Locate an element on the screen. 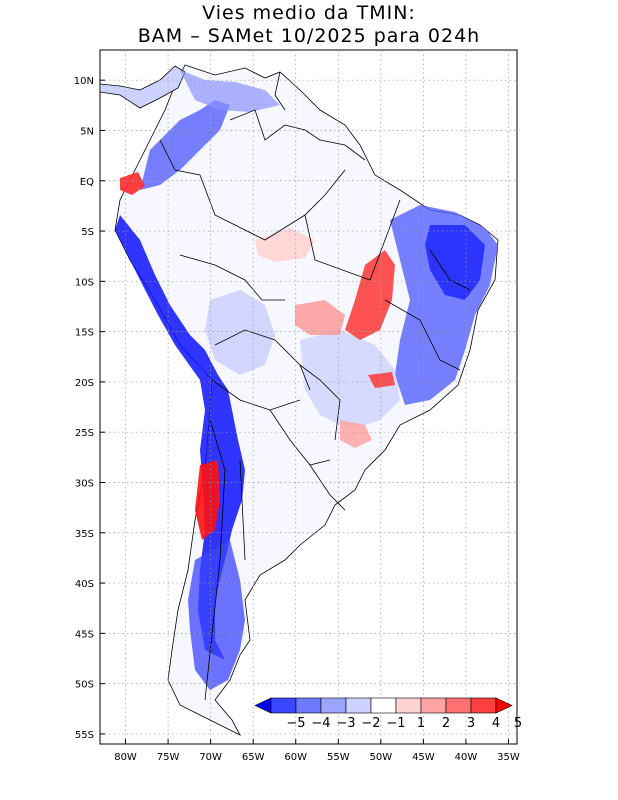  lon-tick-label: 60W is located at coordinates (295, 757).